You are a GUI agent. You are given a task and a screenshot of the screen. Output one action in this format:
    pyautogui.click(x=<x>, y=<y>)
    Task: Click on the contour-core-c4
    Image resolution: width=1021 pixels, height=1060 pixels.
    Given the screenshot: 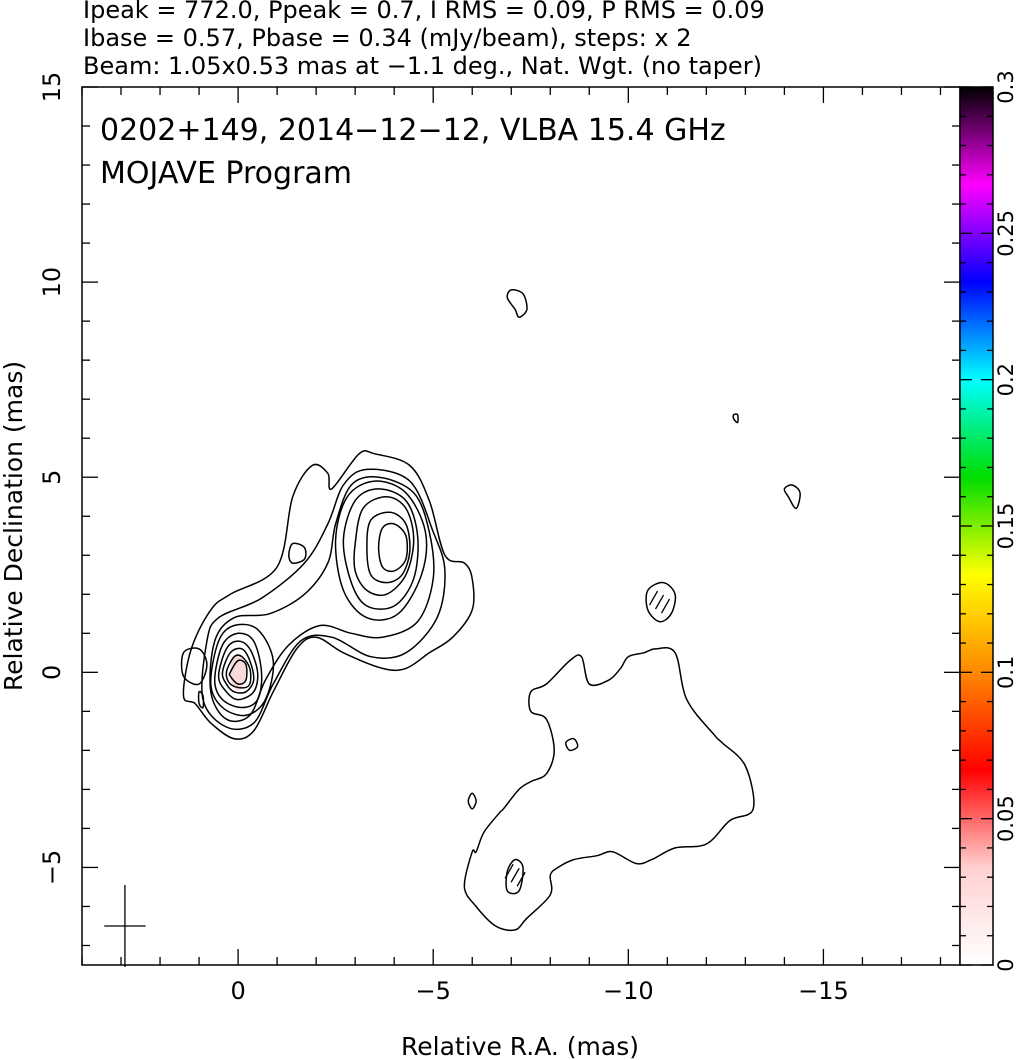 What is the action you would take?
    pyautogui.click(x=242, y=670)
    